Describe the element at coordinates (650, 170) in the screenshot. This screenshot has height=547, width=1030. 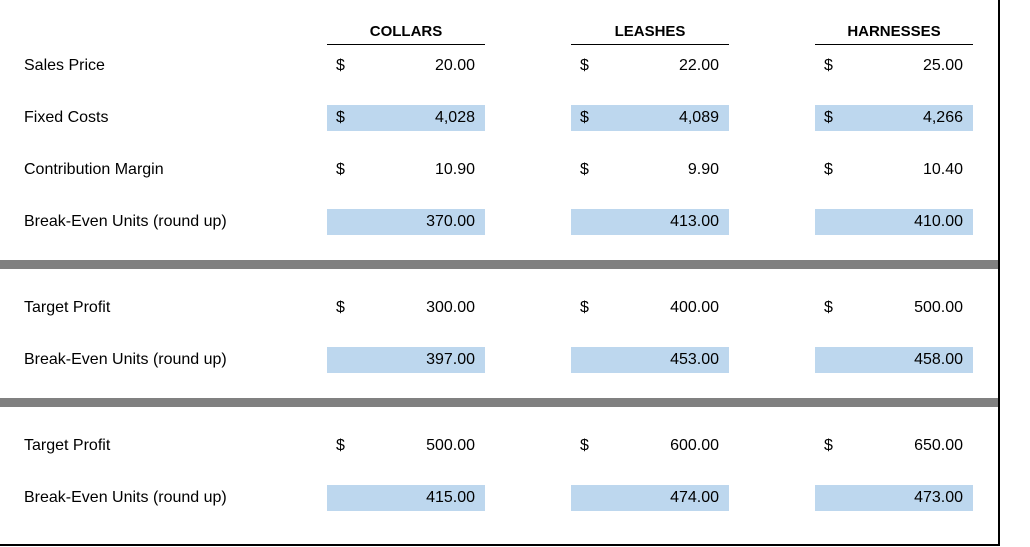
I see `cell-contribution-margin-leashes: $ 9.90` at that location.